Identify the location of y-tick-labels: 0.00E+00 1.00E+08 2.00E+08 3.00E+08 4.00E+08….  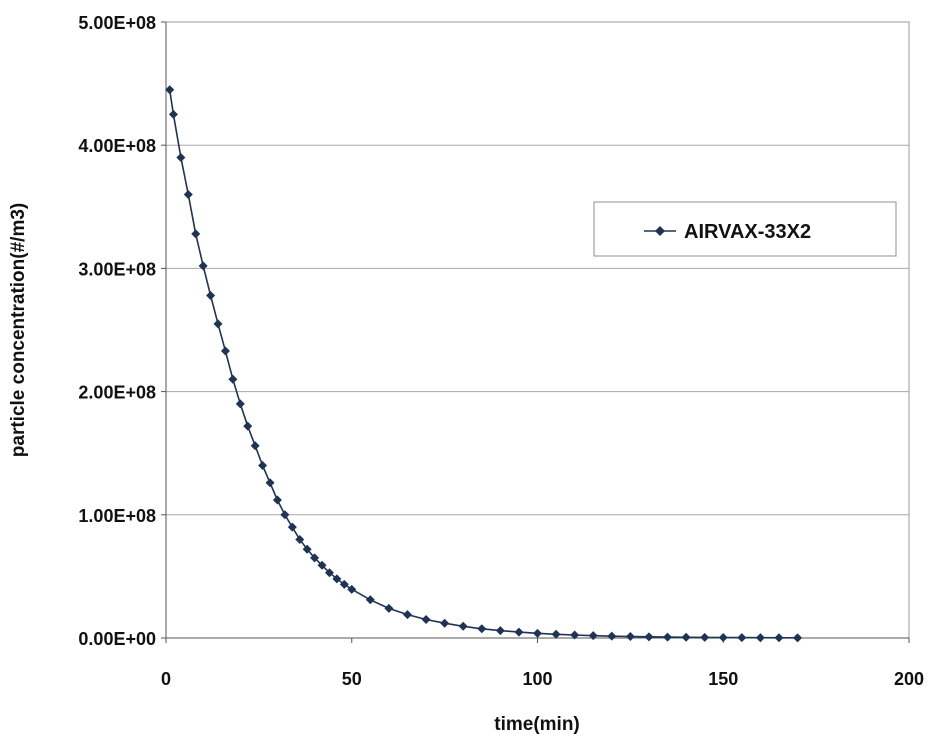
(122, 331).